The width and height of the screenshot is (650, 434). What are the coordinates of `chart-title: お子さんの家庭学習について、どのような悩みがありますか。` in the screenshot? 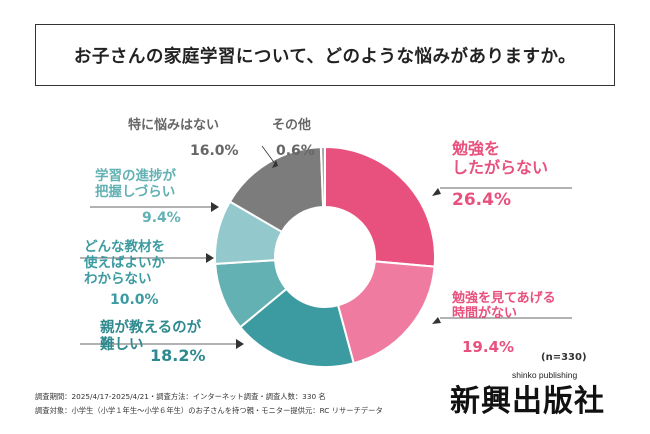 It's located at (325, 56).